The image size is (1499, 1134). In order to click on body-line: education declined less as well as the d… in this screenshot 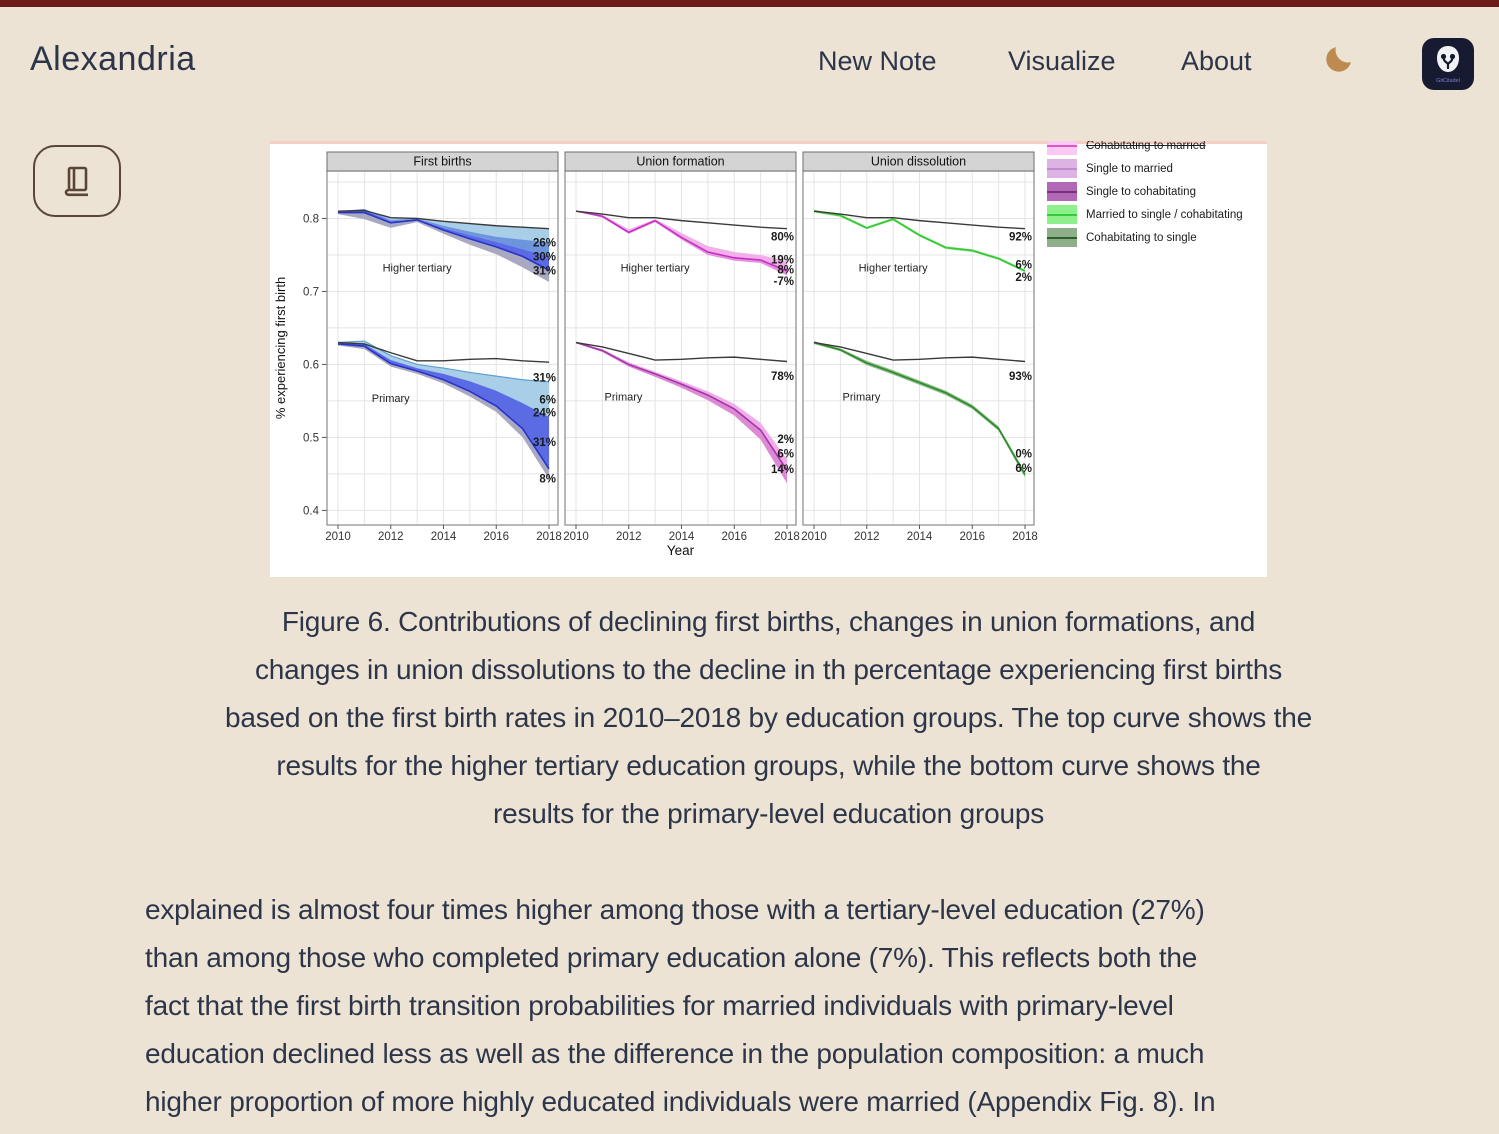, I will do `click(675, 1053)`.